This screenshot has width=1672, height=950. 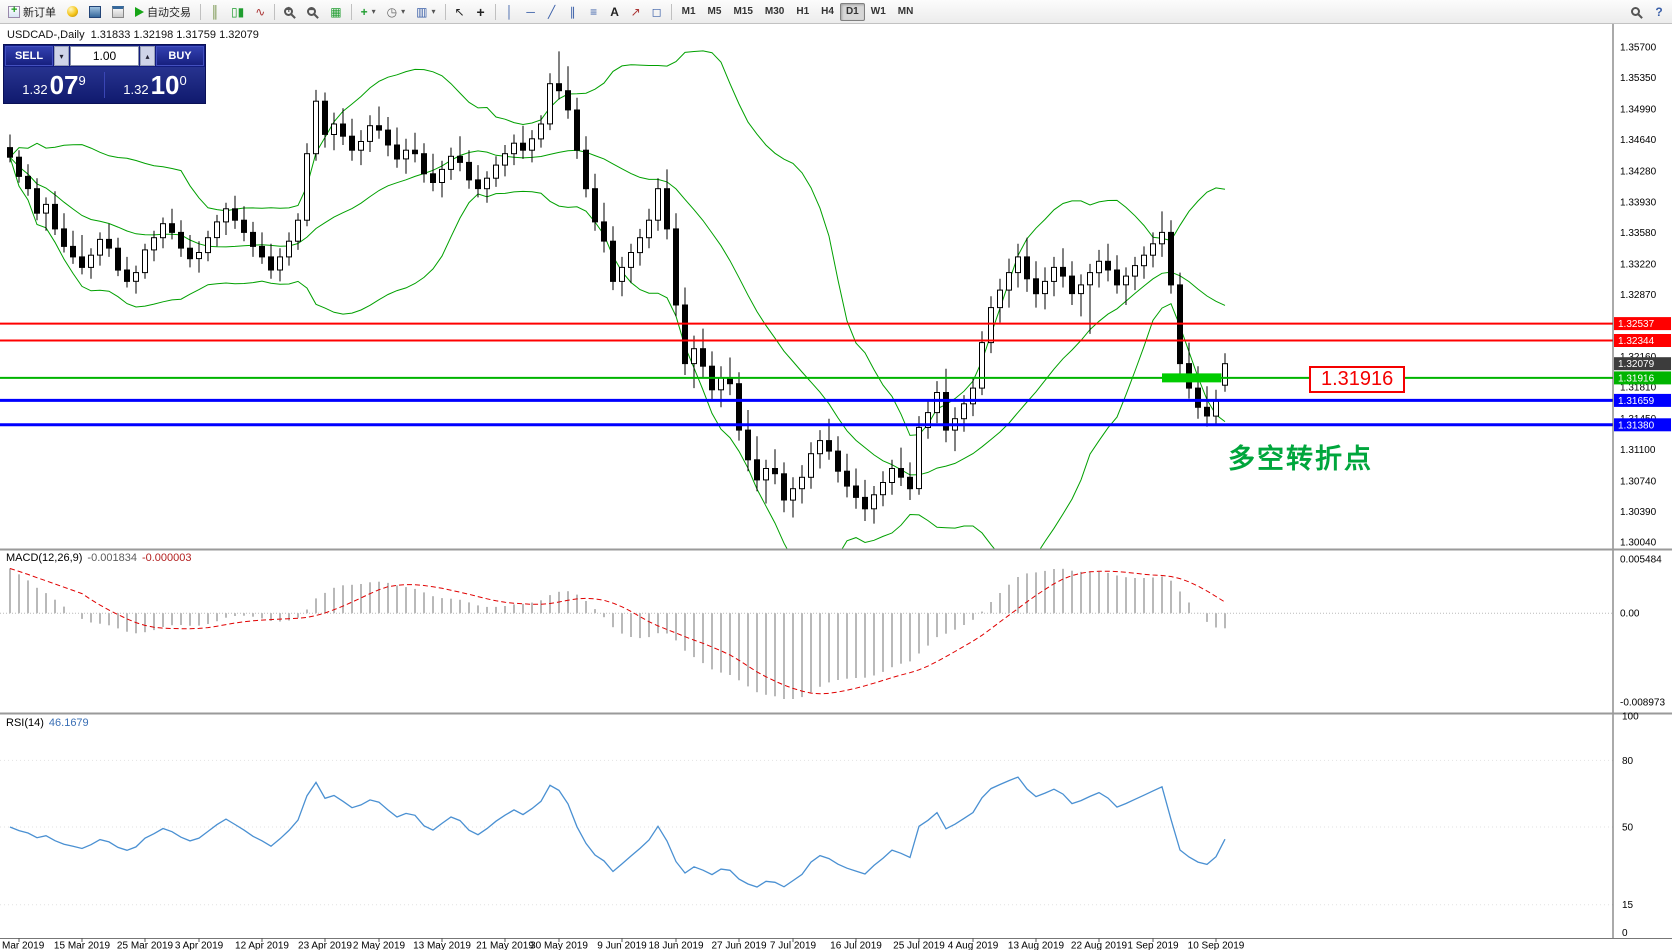 I want to click on date-tick: 1 Sep 2019, so click(x=1153, y=945).